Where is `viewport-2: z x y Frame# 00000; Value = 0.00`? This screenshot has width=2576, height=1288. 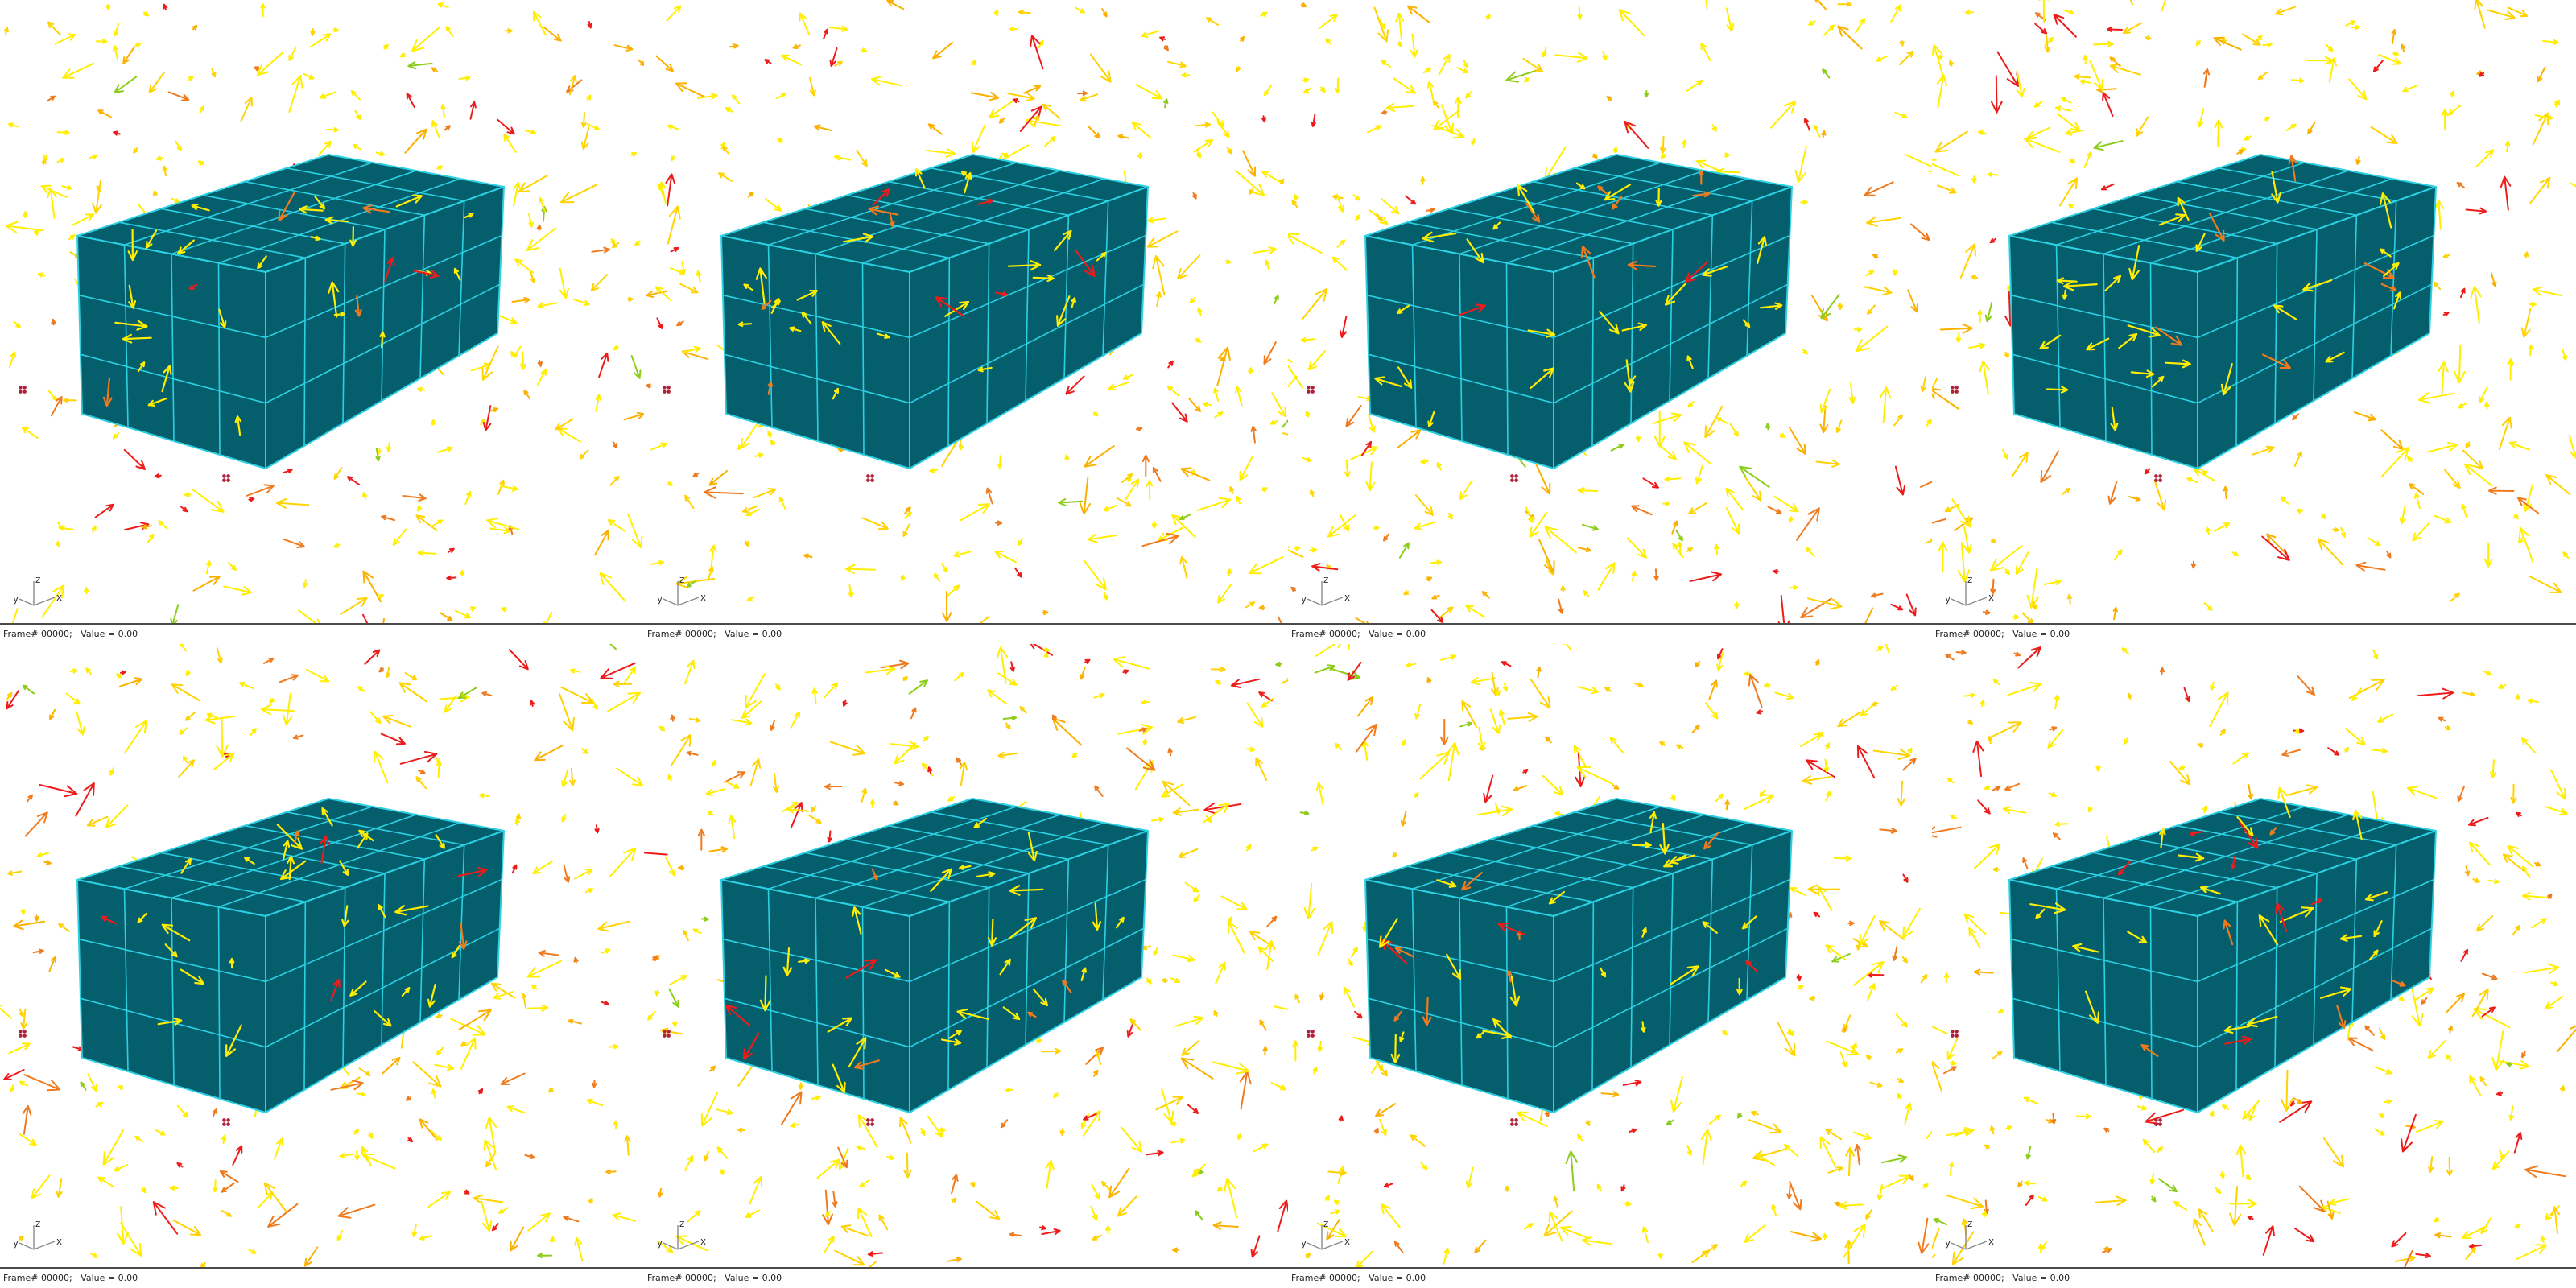
viewport-2: z x y Frame# 00000; Value = 0.00 is located at coordinates (966, 322).